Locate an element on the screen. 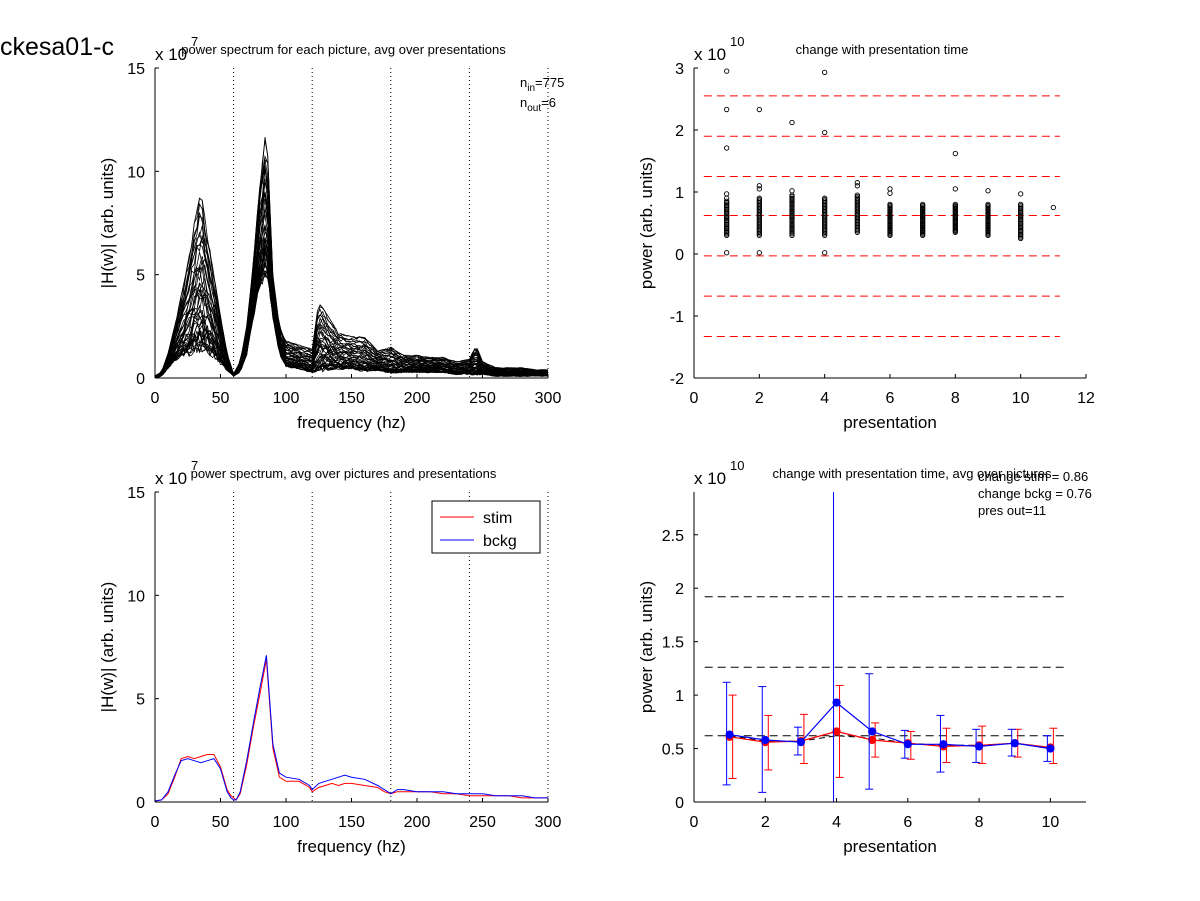  x-tick-label: 6 is located at coordinates (890, 398).